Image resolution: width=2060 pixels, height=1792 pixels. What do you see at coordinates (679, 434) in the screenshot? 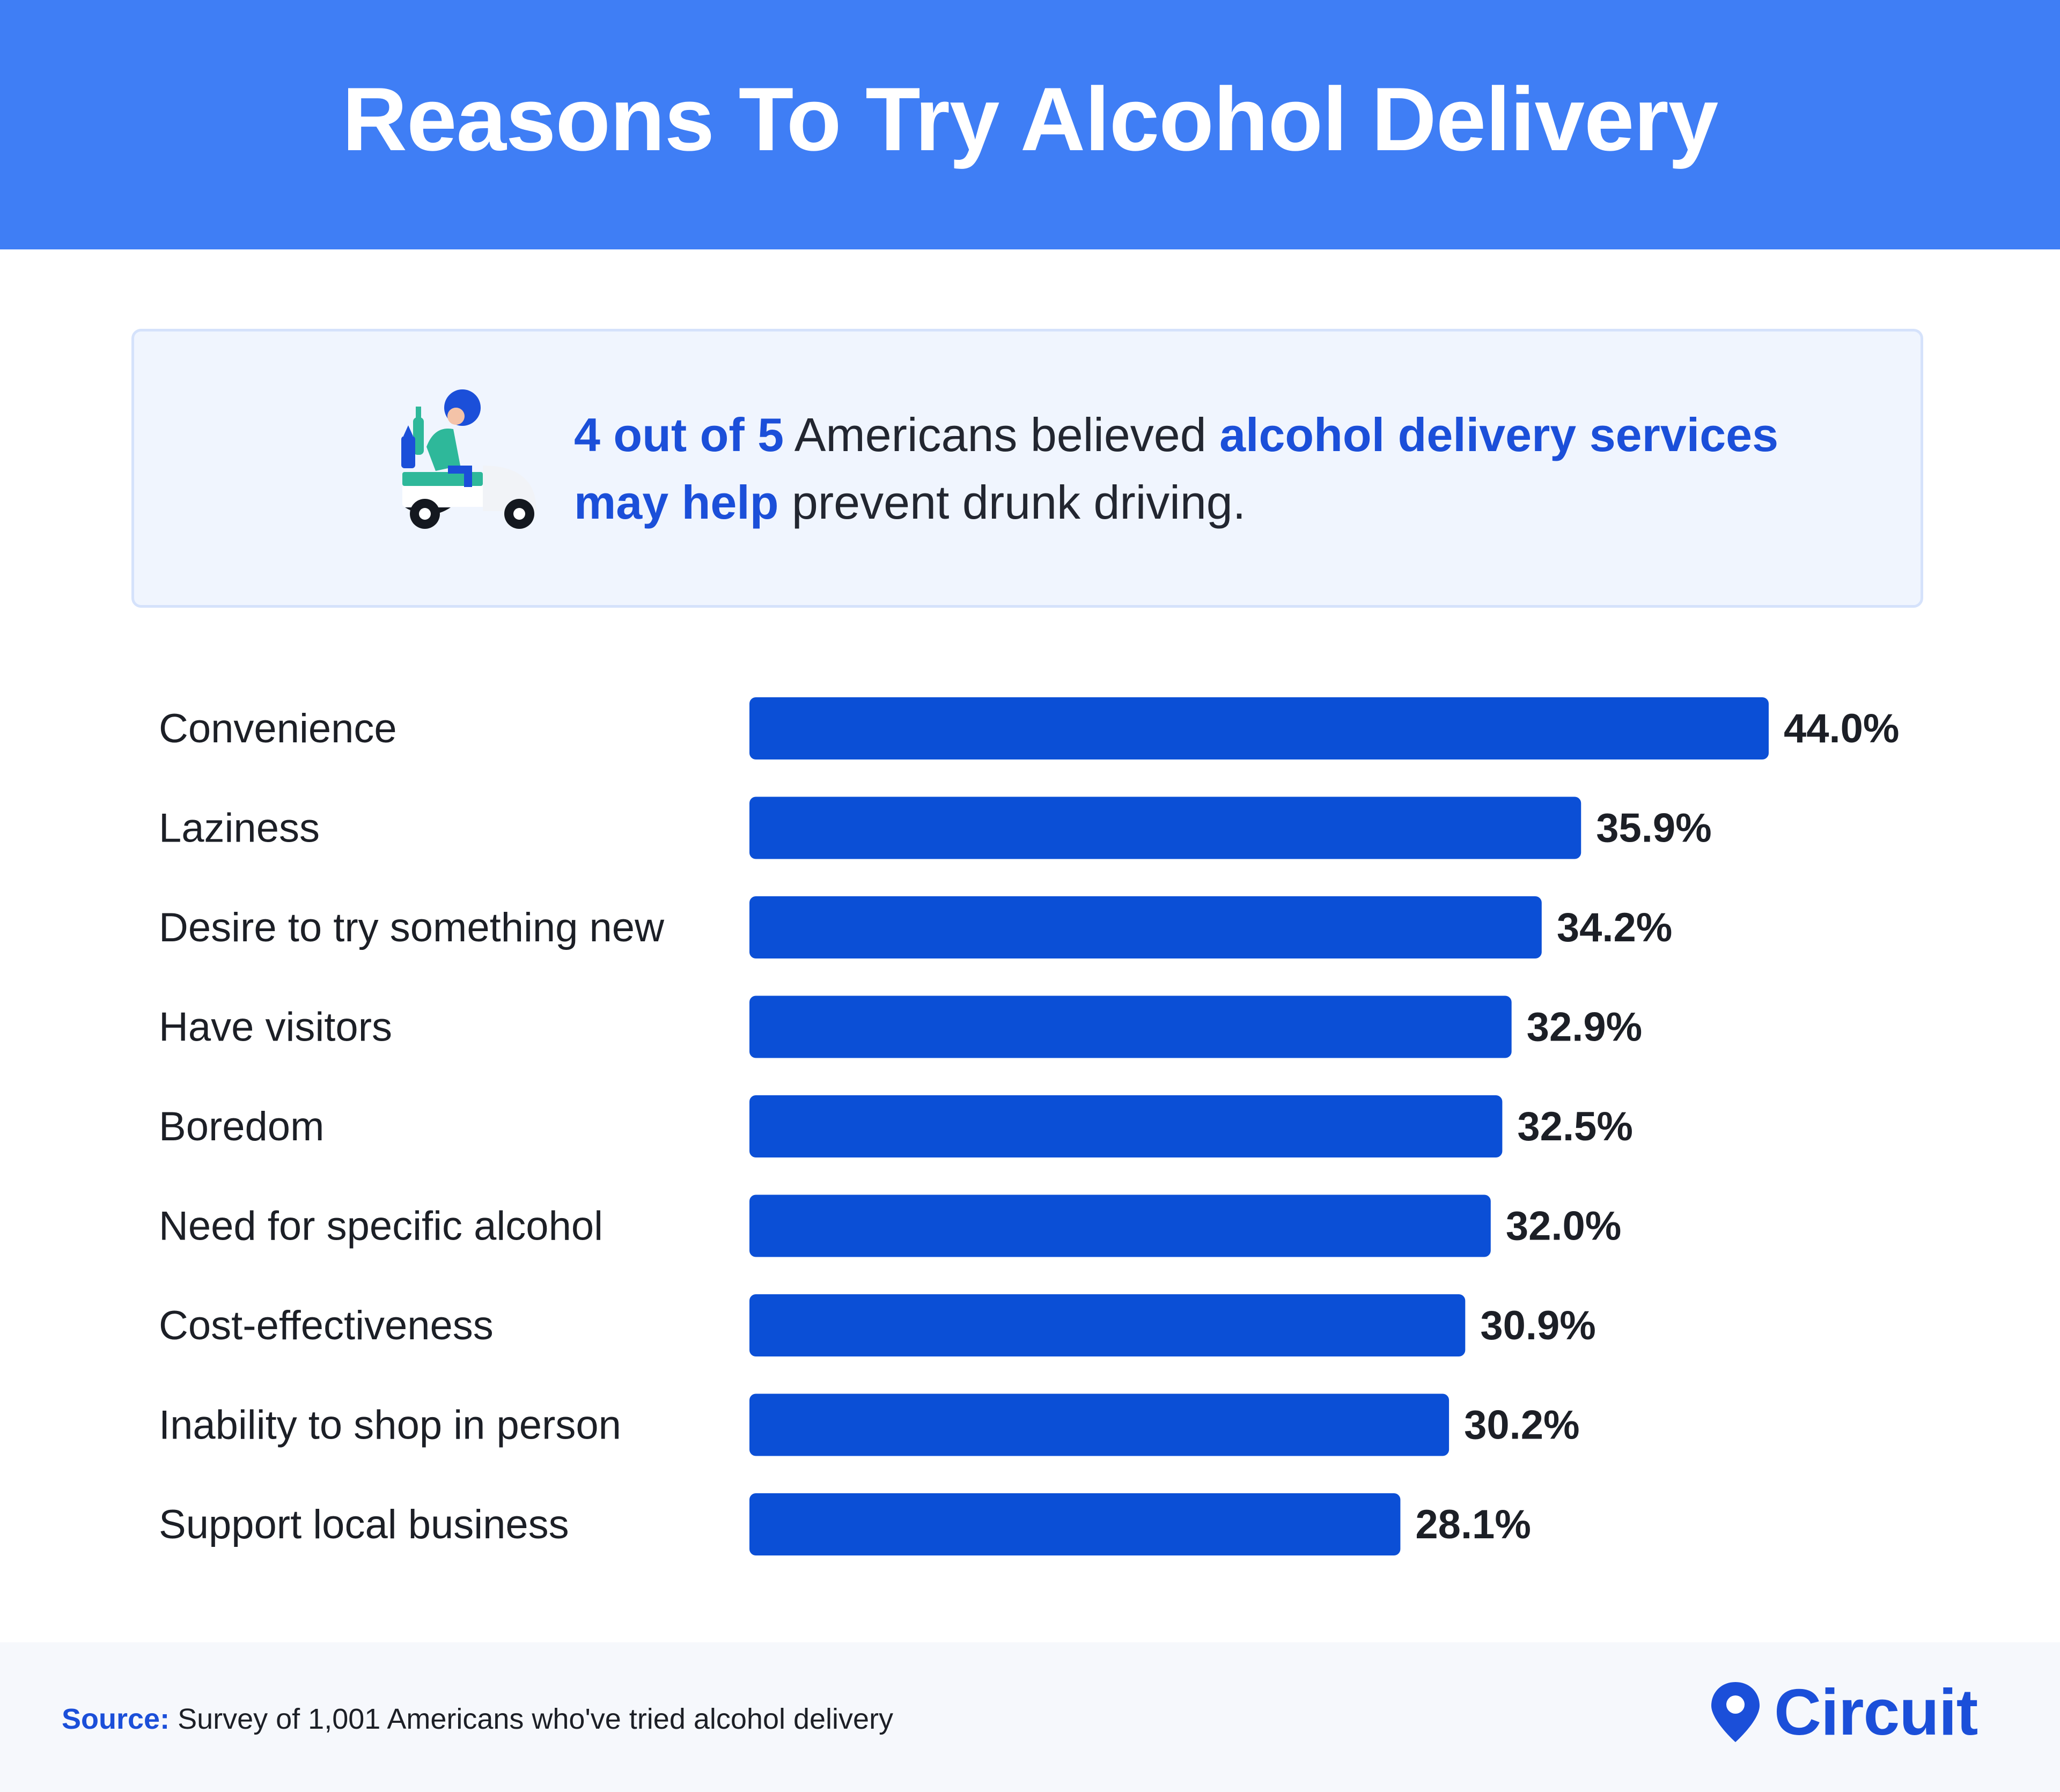
I see `callout-highlight-stat: 4 out of 5` at bounding box center [679, 434].